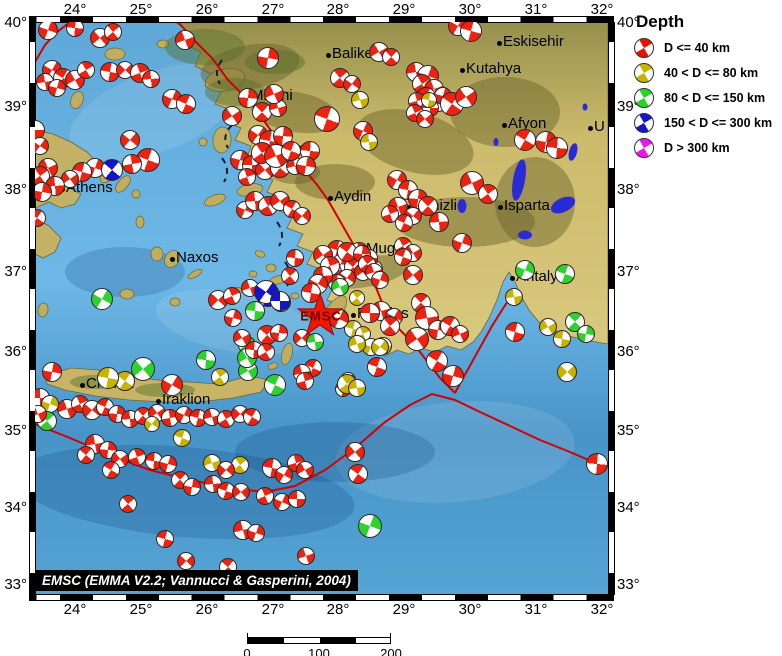 This screenshot has width=782, height=656. What do you see at coordinates (628, 351) in the screenshot?
I see `lat-tick-right: 36°` at bounding box center [628, 351].